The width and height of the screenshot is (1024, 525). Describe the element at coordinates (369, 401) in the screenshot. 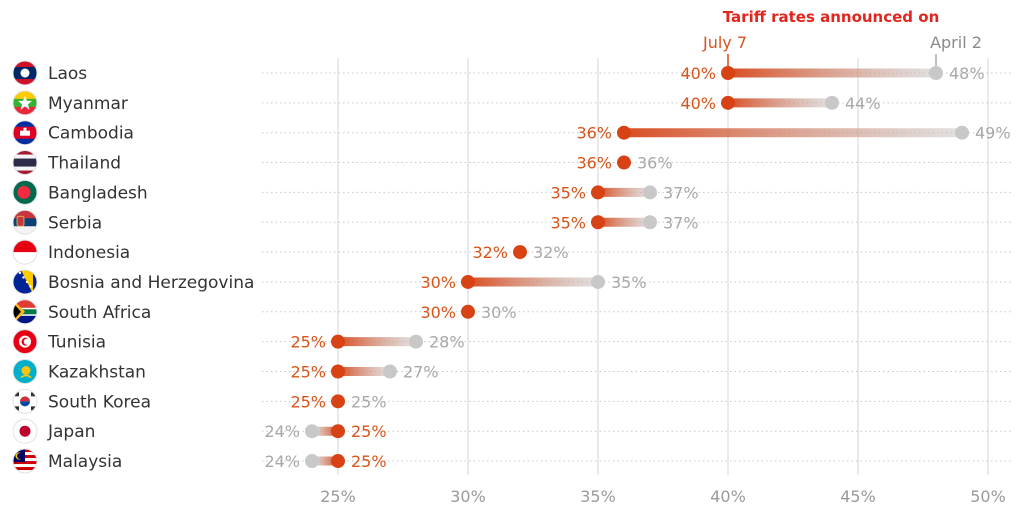

I see `april2-value-label: 25%` at that location.